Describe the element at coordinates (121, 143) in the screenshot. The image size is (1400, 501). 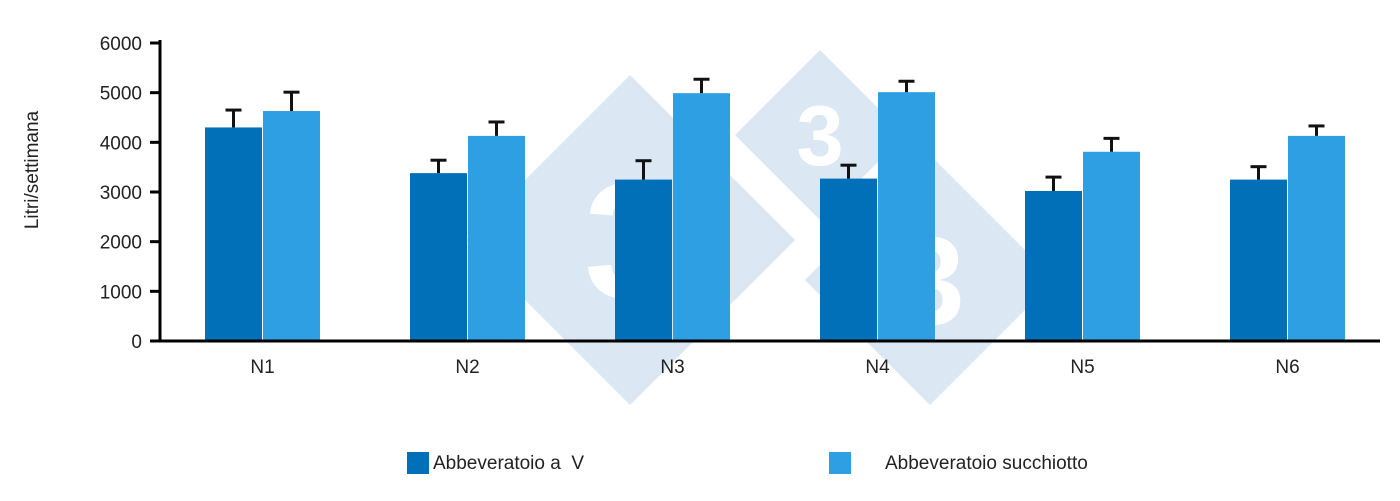
I see `y-tick-label-4000: 4000` at that location.